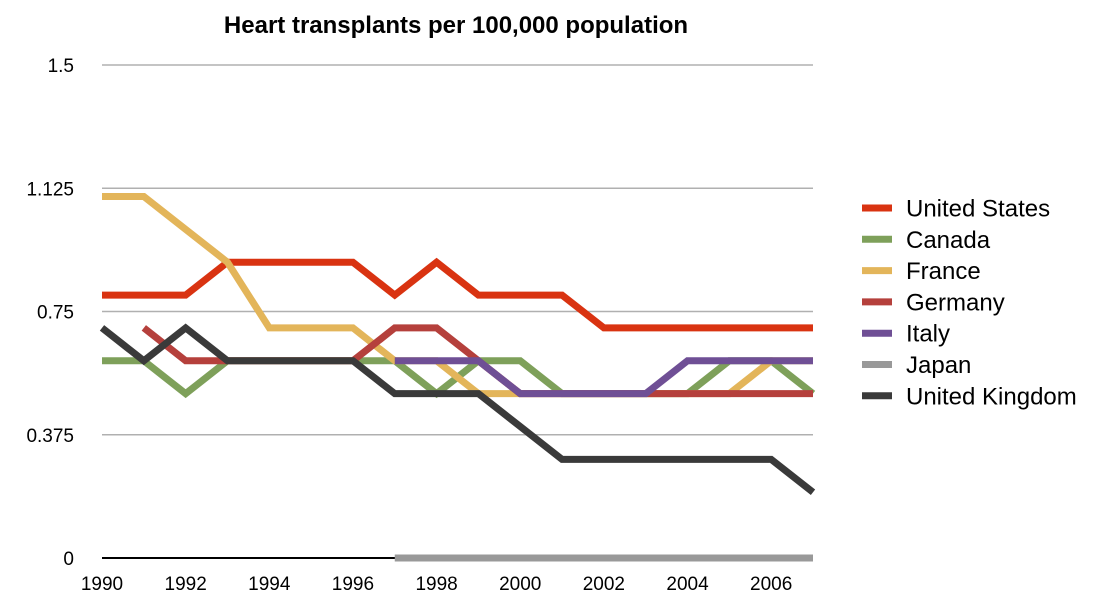  What do you see at coordinates (603, 377) in the screenshot?
I see `series-line-italy` at bounding box center [603, 377].